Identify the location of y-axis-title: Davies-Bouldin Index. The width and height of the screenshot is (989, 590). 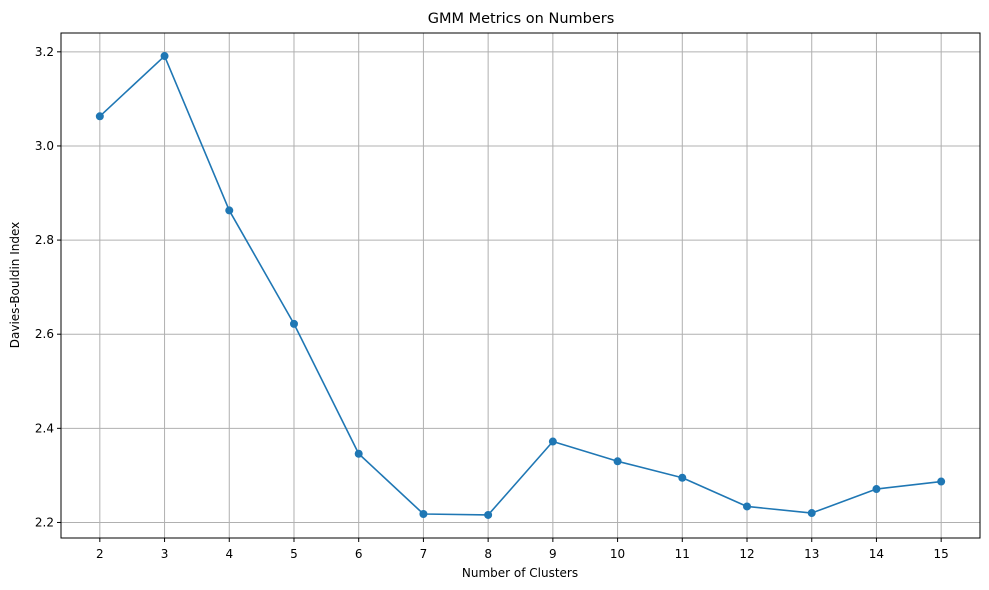
(15, 285).